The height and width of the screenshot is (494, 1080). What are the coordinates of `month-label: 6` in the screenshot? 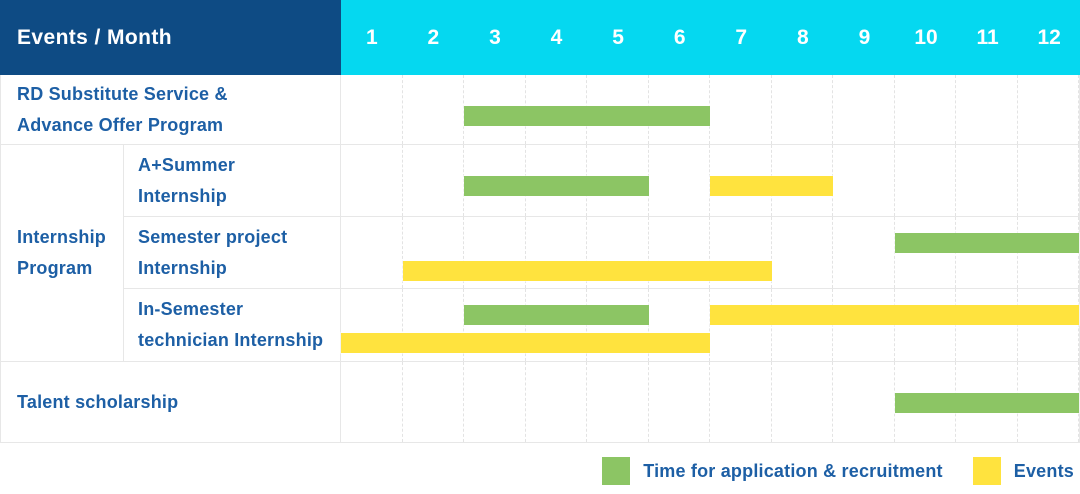 It's located at (679, 37).